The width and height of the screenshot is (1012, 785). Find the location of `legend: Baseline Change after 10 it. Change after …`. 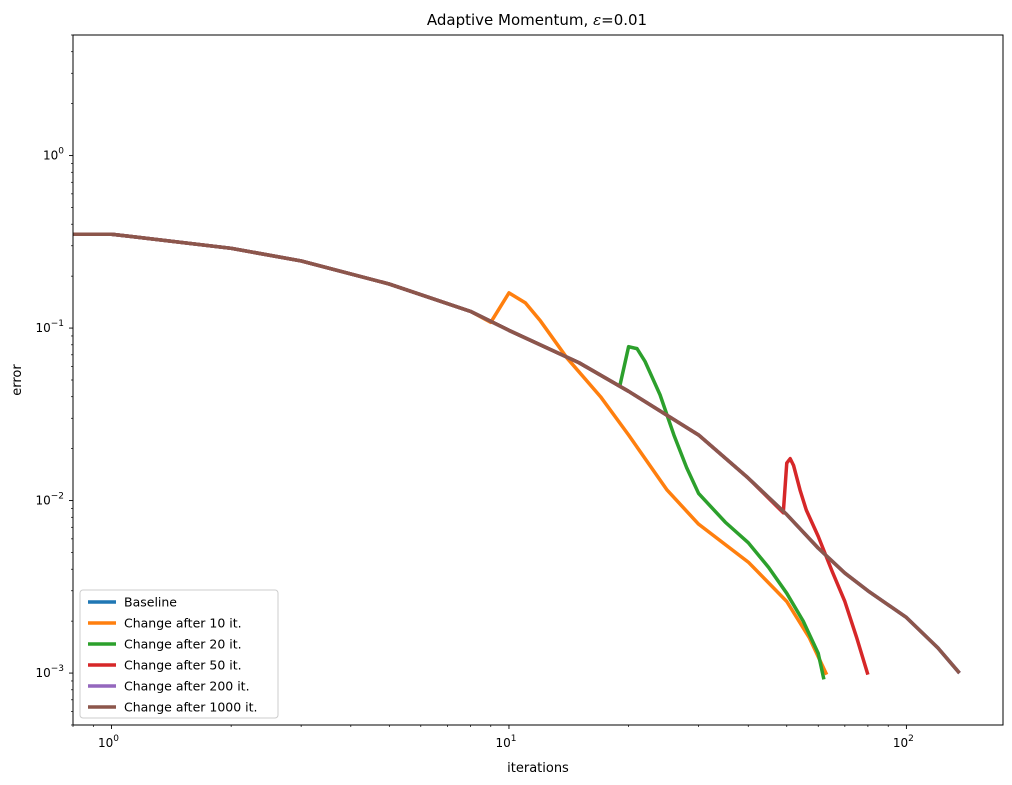

legend: Baseline Change after 10 it. Change after … is located at coordinates (179, 654).